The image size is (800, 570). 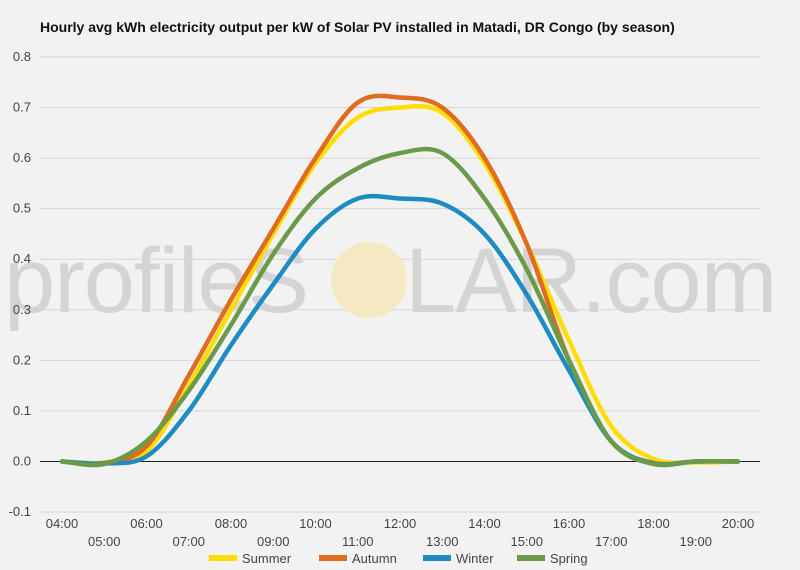 I want to click on y-tick-label: 0.0, so click(x=22, y=460).